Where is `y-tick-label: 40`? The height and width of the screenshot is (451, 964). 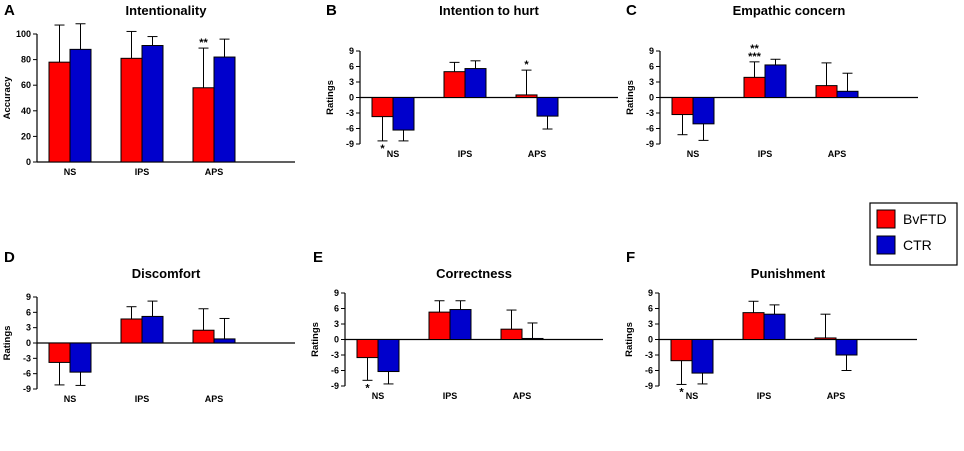
y-tick-label: 40 is located at coordinates (26, 111).